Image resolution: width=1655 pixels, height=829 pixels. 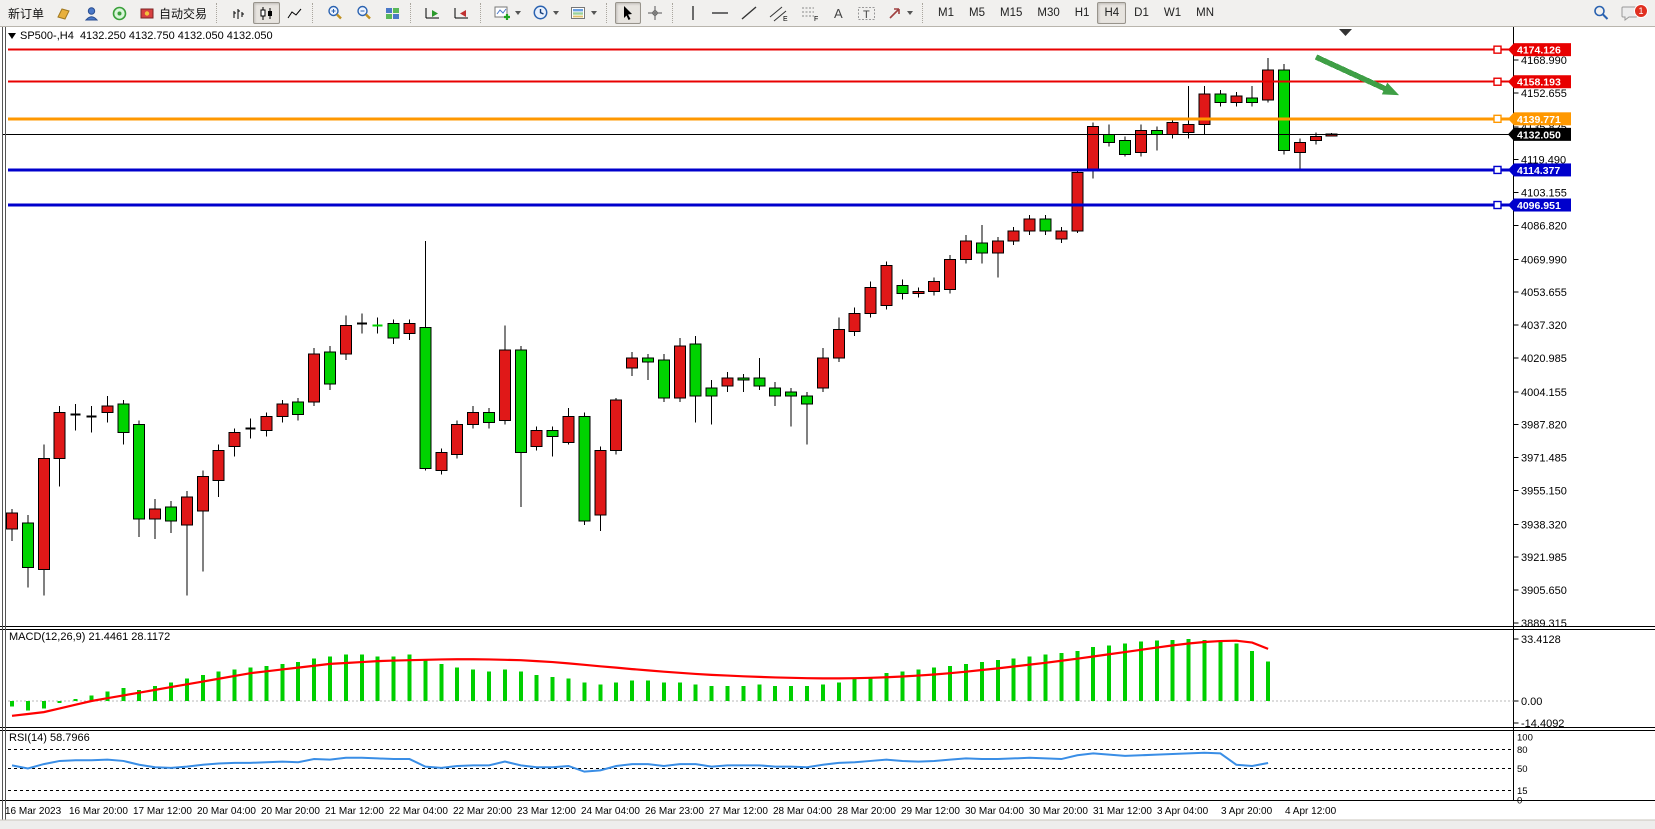 I want to click on chart-shift-marker, so click(x=1345, y=32).